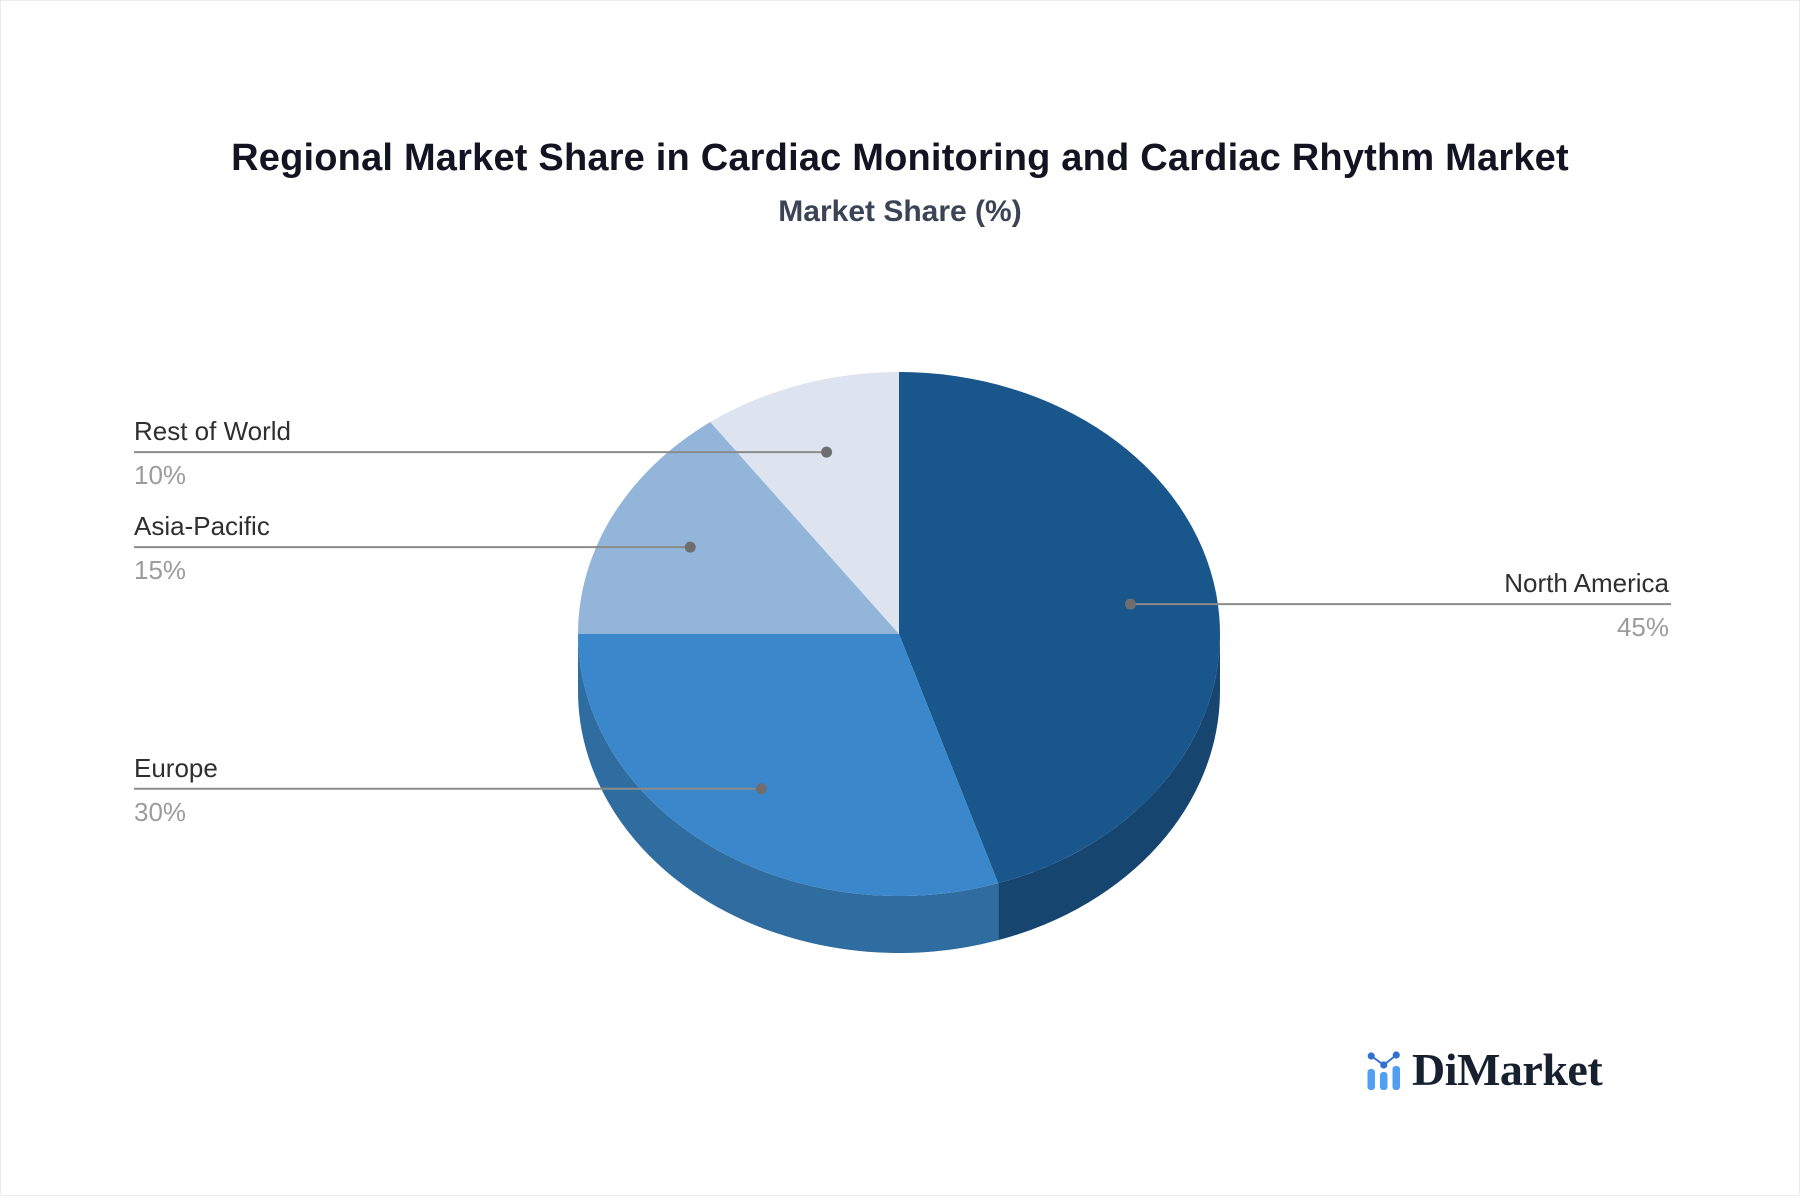  I want to click on dimarket-logo: DiMarket, so click(1485, 1069).